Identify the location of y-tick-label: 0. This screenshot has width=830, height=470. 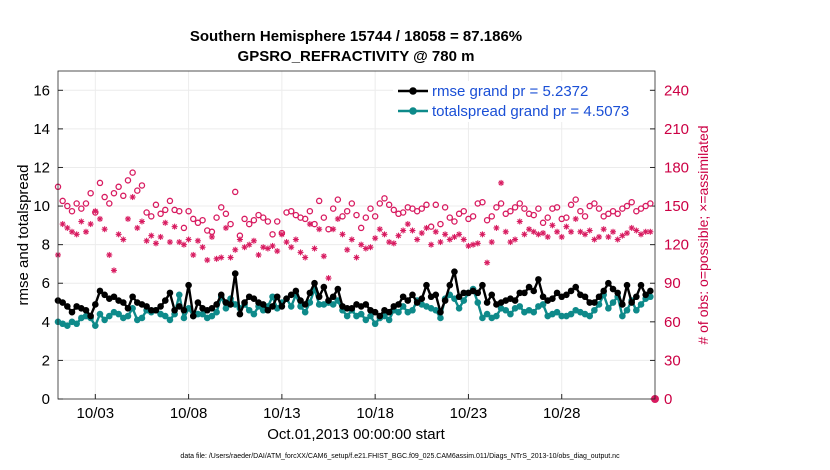
(46, 399).